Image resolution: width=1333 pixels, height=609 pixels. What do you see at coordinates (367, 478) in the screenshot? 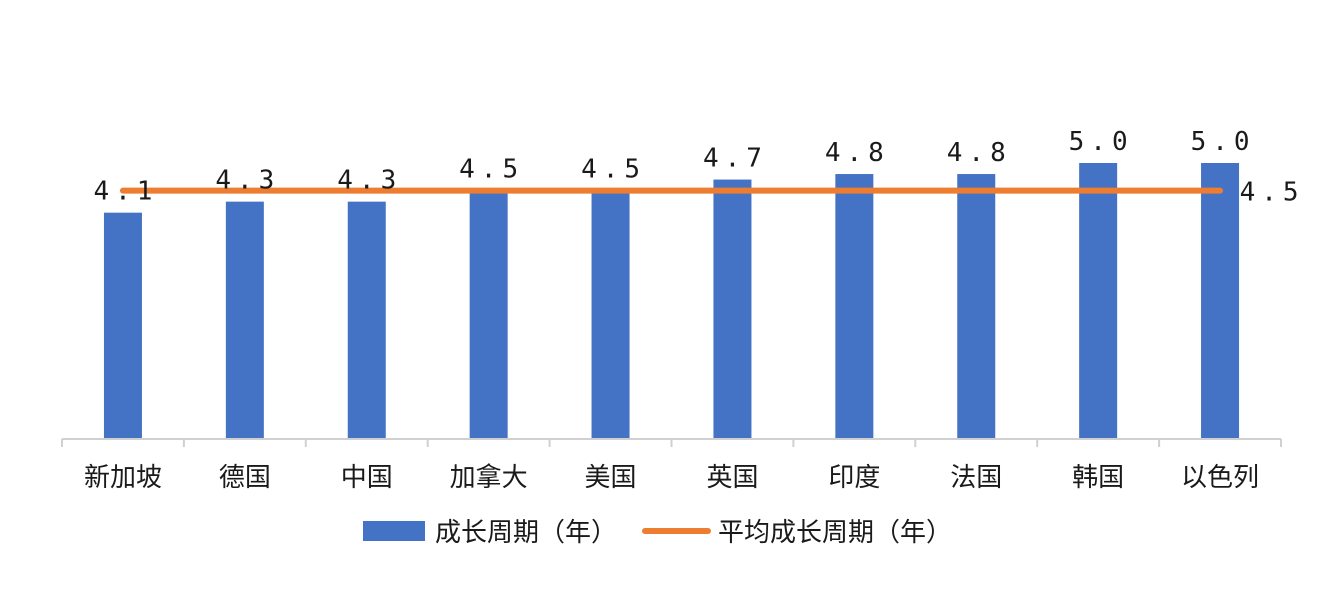
I see `category-label: 中国` at bounding box center [367, 478].